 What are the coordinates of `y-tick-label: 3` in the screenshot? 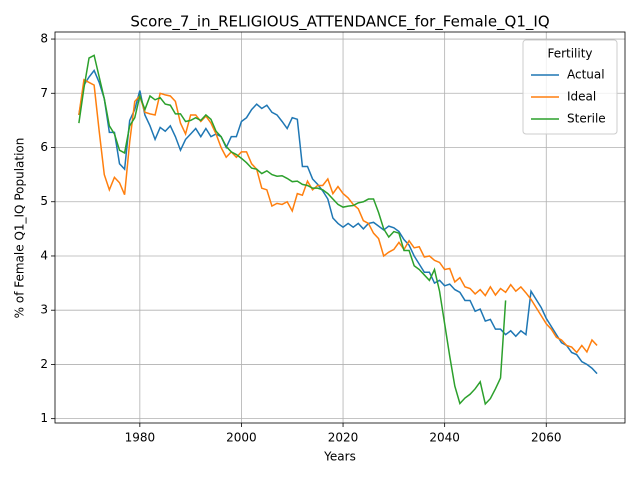 It's located at (44, 310).